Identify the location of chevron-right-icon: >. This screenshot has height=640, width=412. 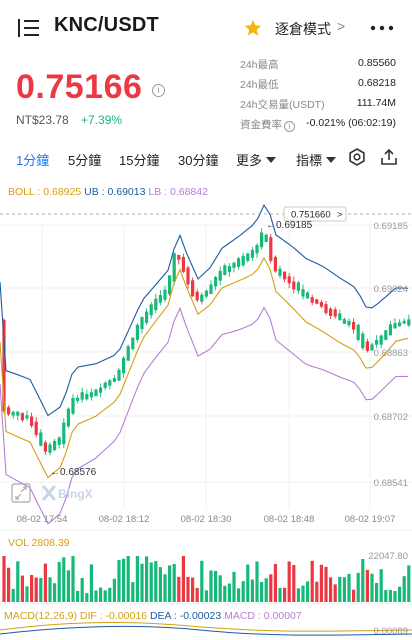
(341, 26).